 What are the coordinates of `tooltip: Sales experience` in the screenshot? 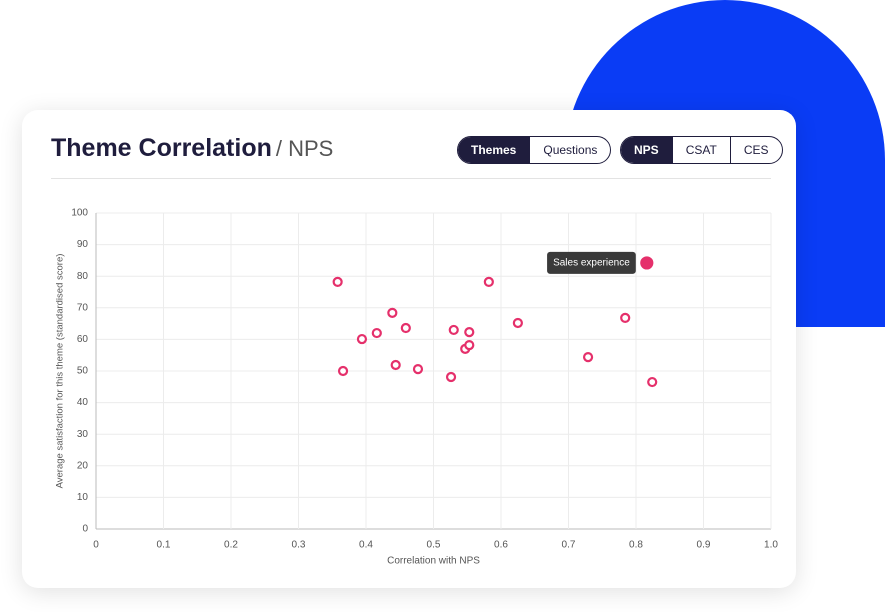 It's located at (591, 262).